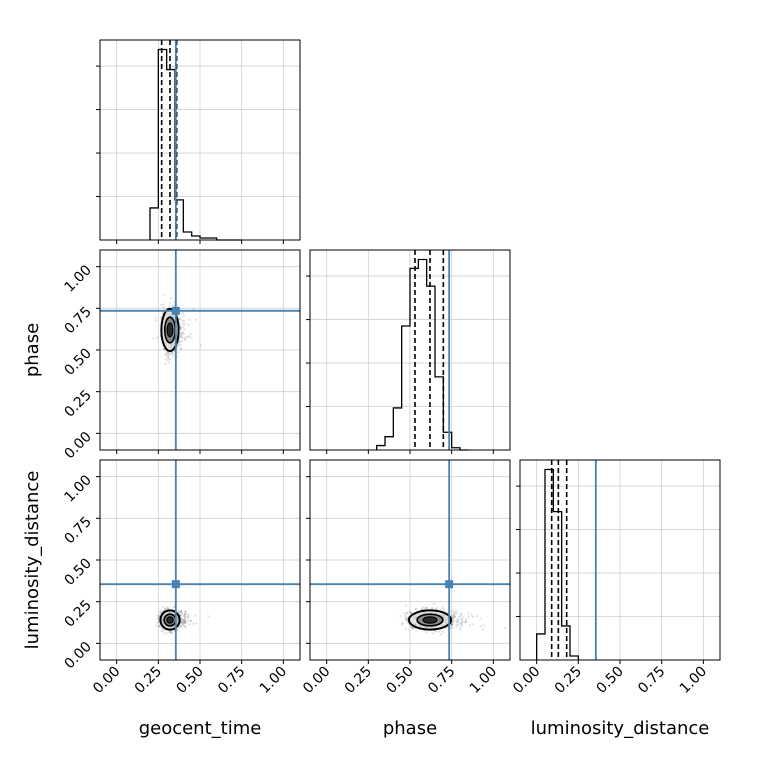  I want to click on y-axis-label-luminosity-distance: luminosity_distance, so click(32, 560).